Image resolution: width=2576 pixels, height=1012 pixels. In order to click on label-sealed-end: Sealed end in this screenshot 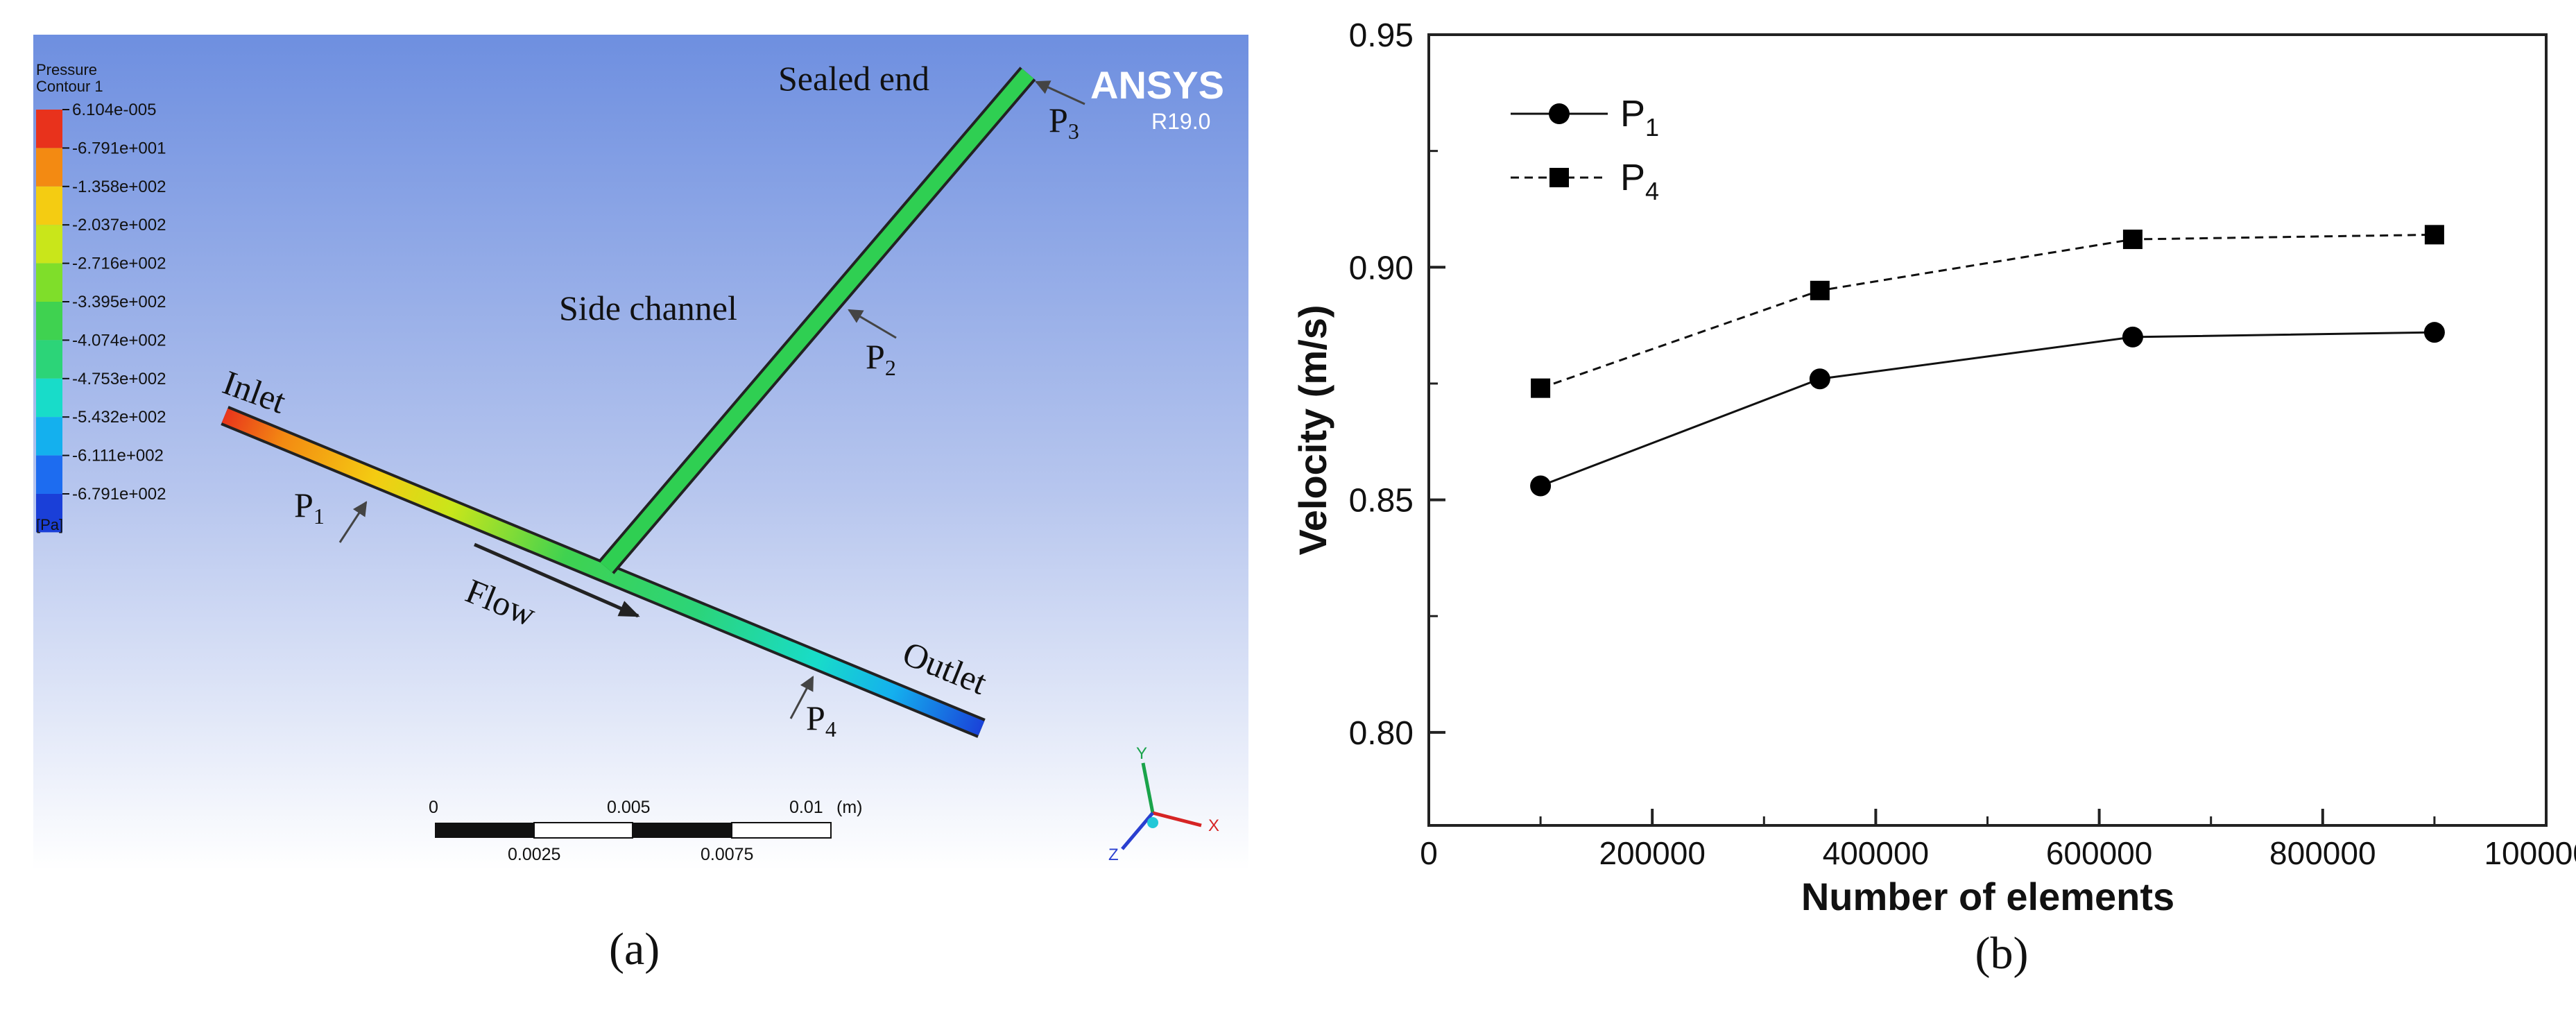, I will do `click(853, 78)`.